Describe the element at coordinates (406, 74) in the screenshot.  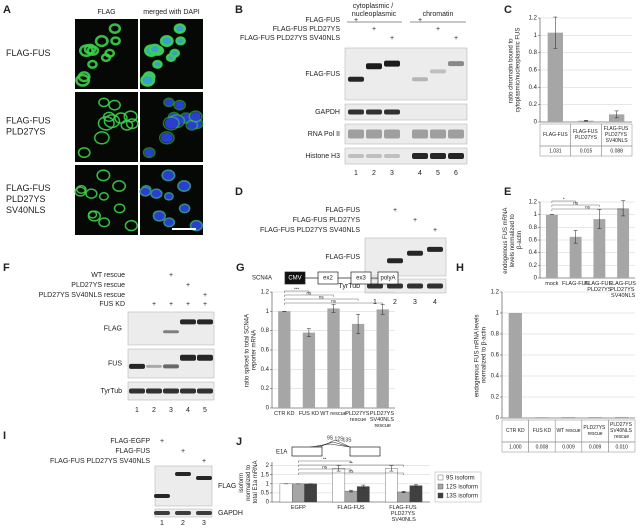
I see `blot-strip` at that location.